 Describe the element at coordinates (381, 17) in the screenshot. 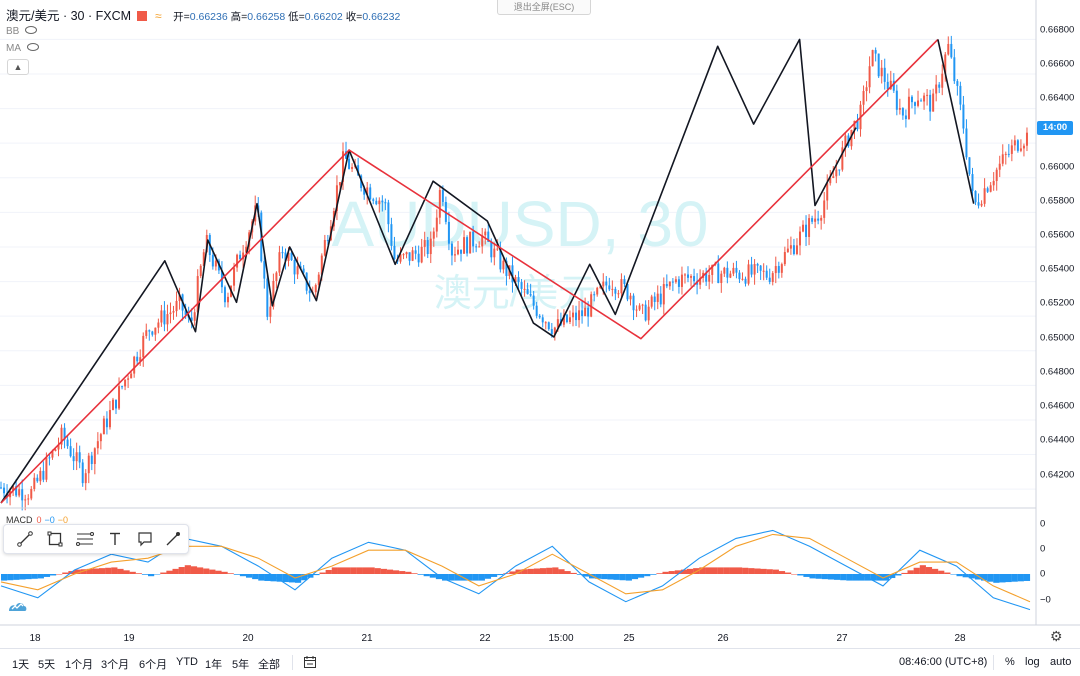

I see `close-value: 0.66232` at that location.